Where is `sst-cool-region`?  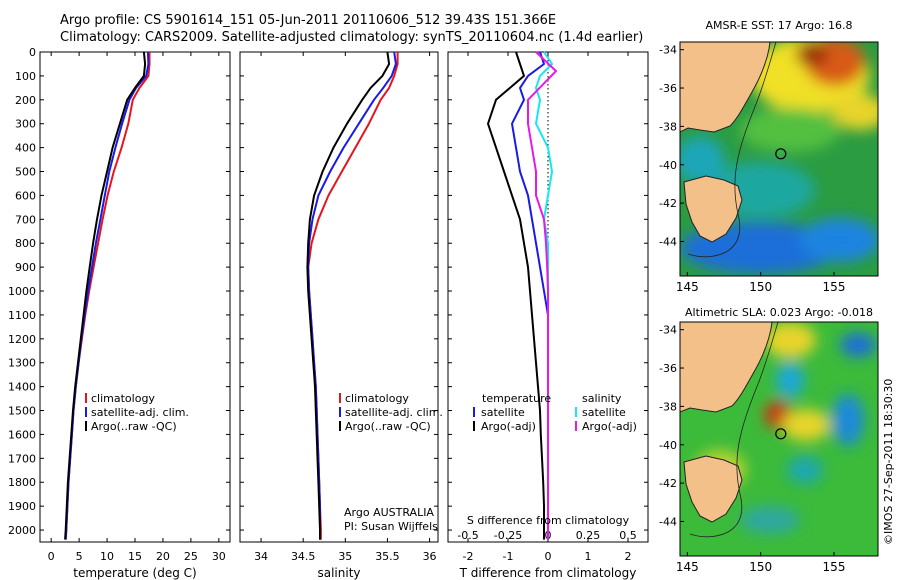
sst-cool-region is located at coordinates (702, 160).